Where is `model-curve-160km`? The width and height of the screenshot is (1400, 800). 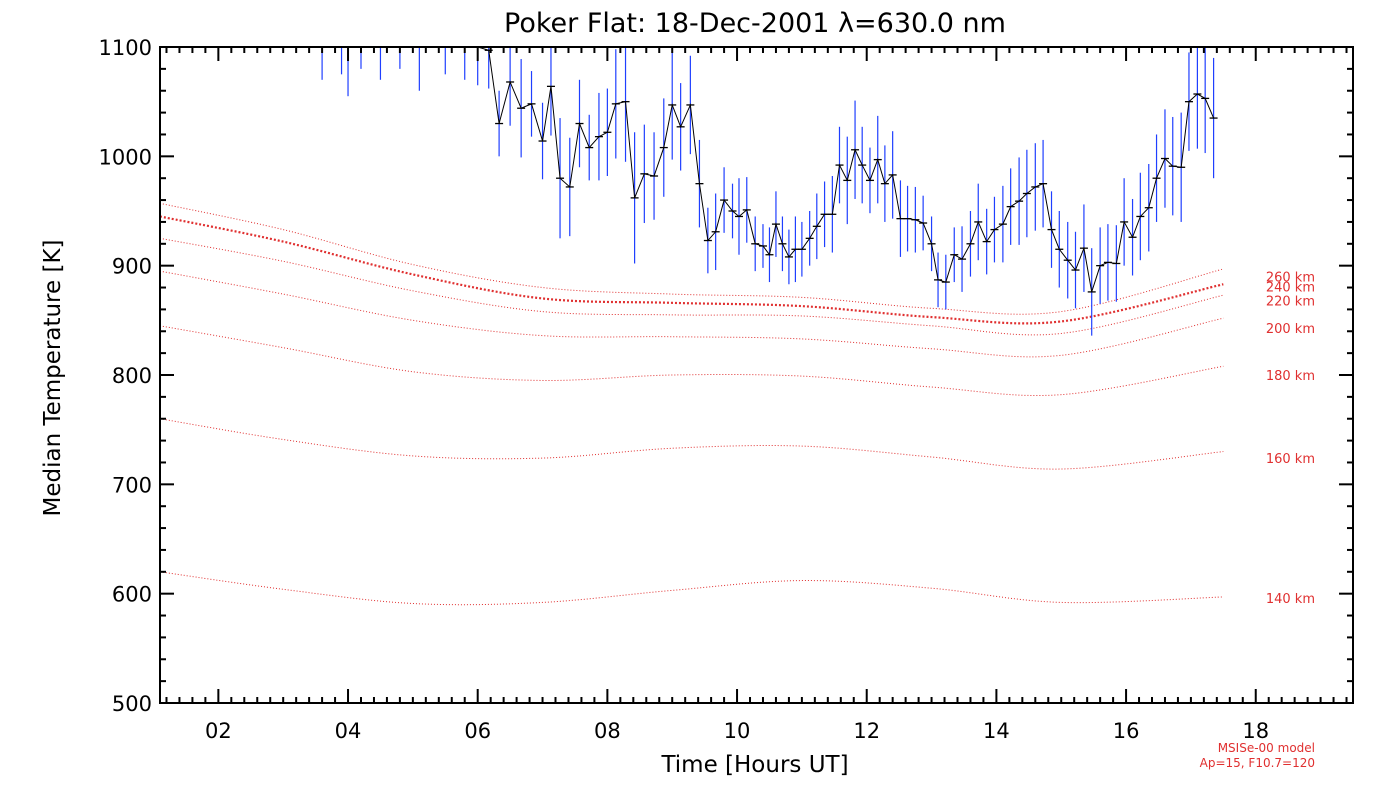 model-curve-160km is located at coordinates (691, 444).